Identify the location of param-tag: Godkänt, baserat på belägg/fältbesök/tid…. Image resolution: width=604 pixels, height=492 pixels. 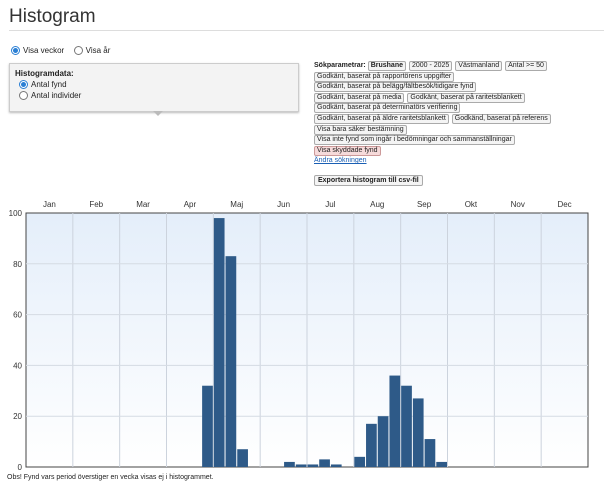
(395, 87).